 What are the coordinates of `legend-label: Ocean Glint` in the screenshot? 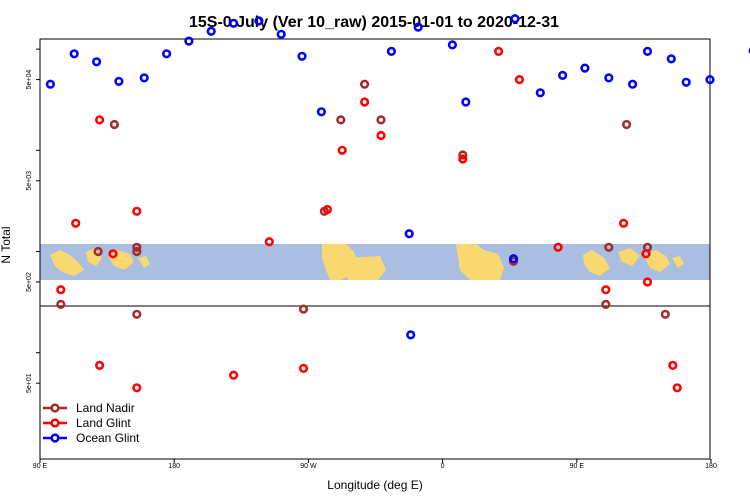 It's located at (108, 438).